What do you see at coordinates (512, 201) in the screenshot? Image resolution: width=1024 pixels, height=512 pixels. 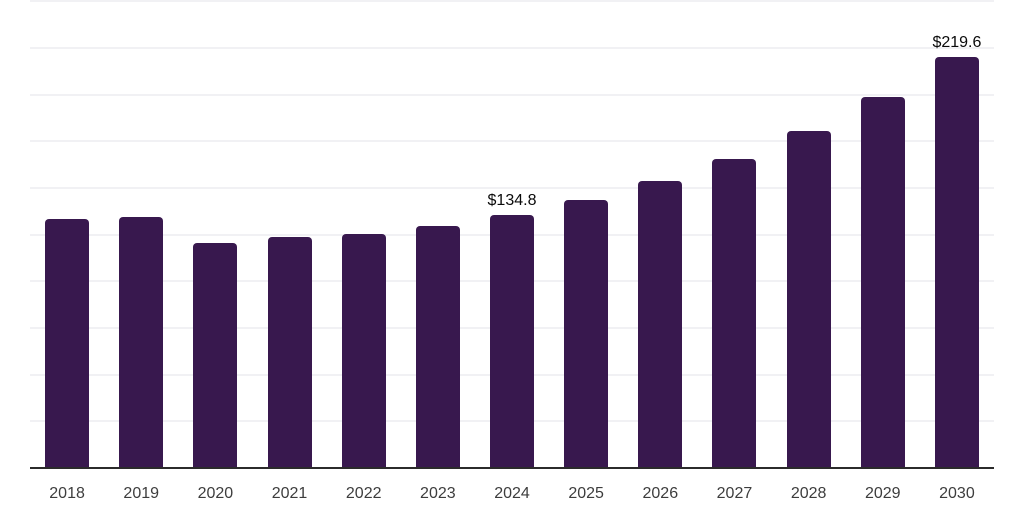 I see `value-label-2024: $134.8` at bounding box center [512, 201].